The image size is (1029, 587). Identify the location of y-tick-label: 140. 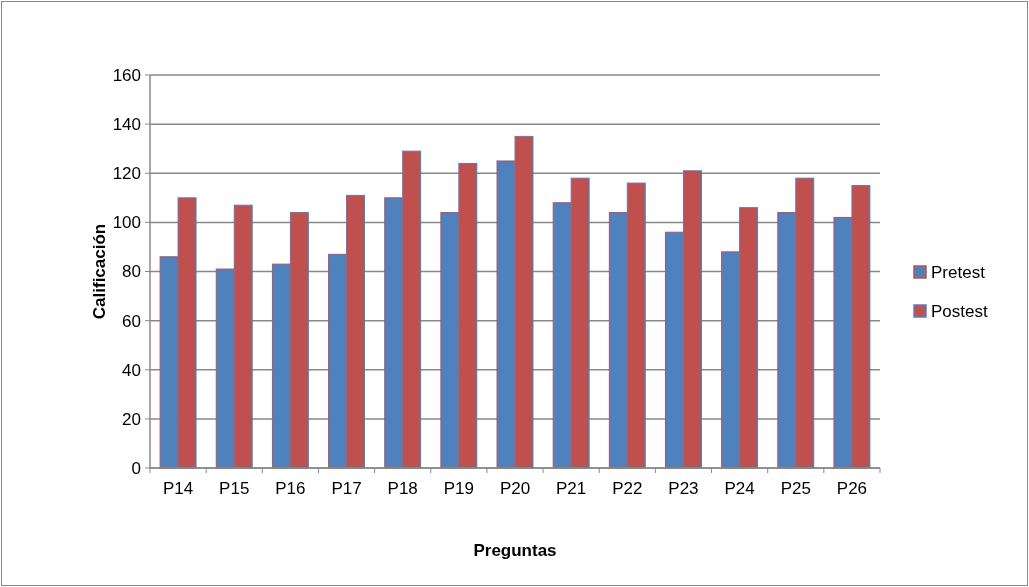
(126, 125).